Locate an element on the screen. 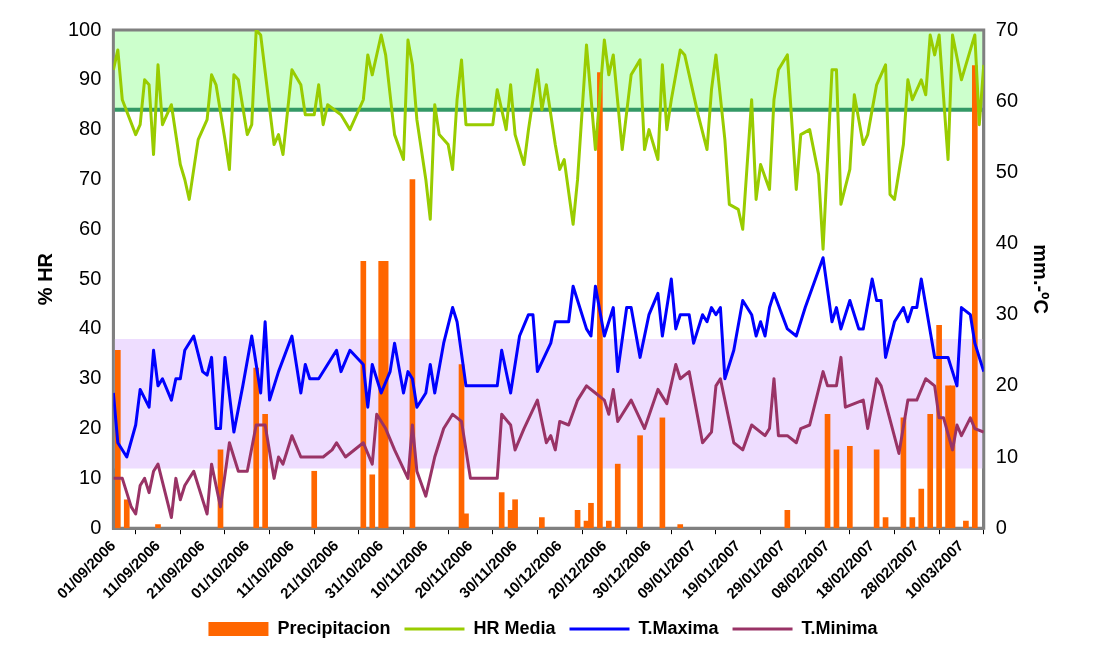 The width and height of the screenshot is (1096, 658). y2-tick-label: 70 is located at coordinates (1006, 28).